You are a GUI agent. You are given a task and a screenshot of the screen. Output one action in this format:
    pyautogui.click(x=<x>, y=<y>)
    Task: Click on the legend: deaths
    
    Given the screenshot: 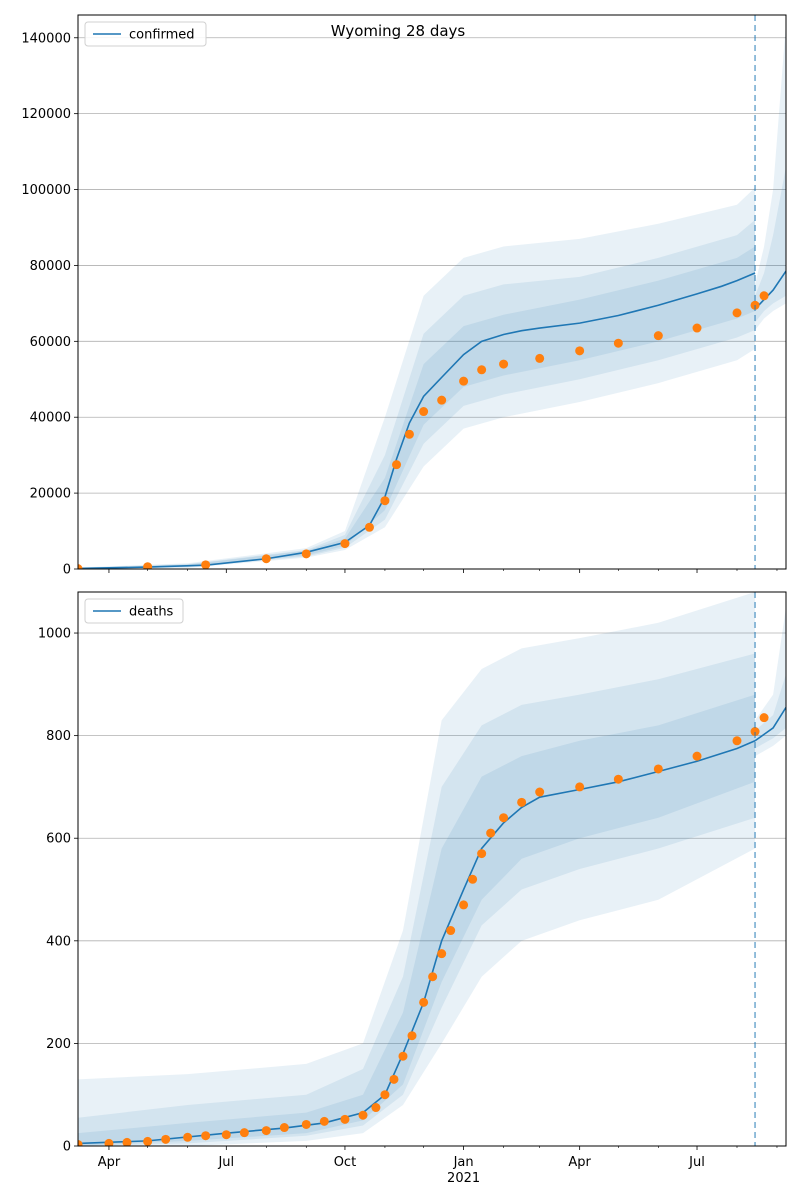 What is the action you would take?
    pyautogui.click(x=134, y=611)
    